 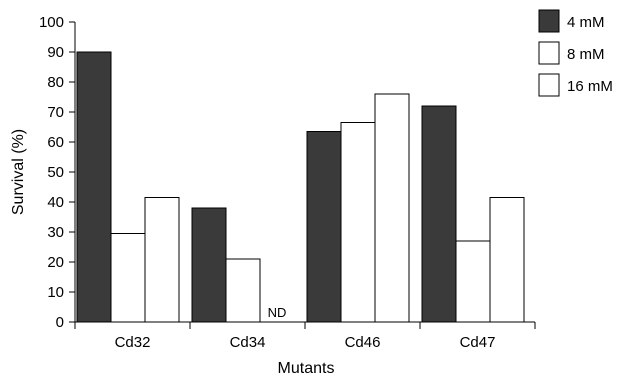 I want to click on annotation-nd: ND, so click(x=277, y=312).